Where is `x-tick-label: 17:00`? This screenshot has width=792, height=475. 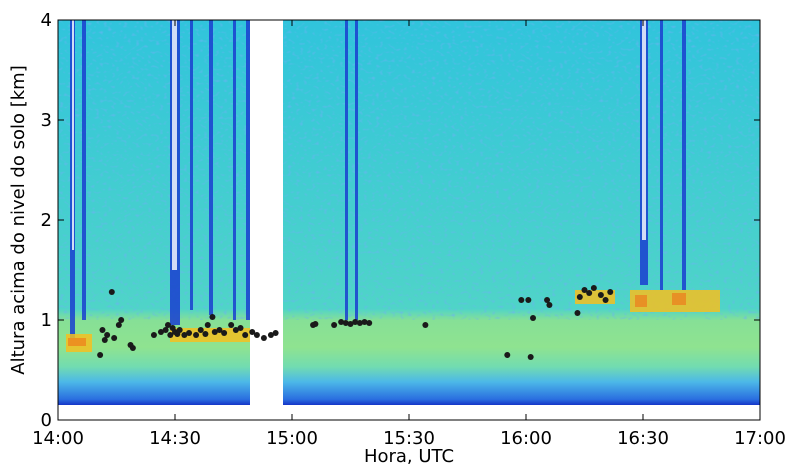
x-tick-label: 17:00 is located at coordinates (760, 438).